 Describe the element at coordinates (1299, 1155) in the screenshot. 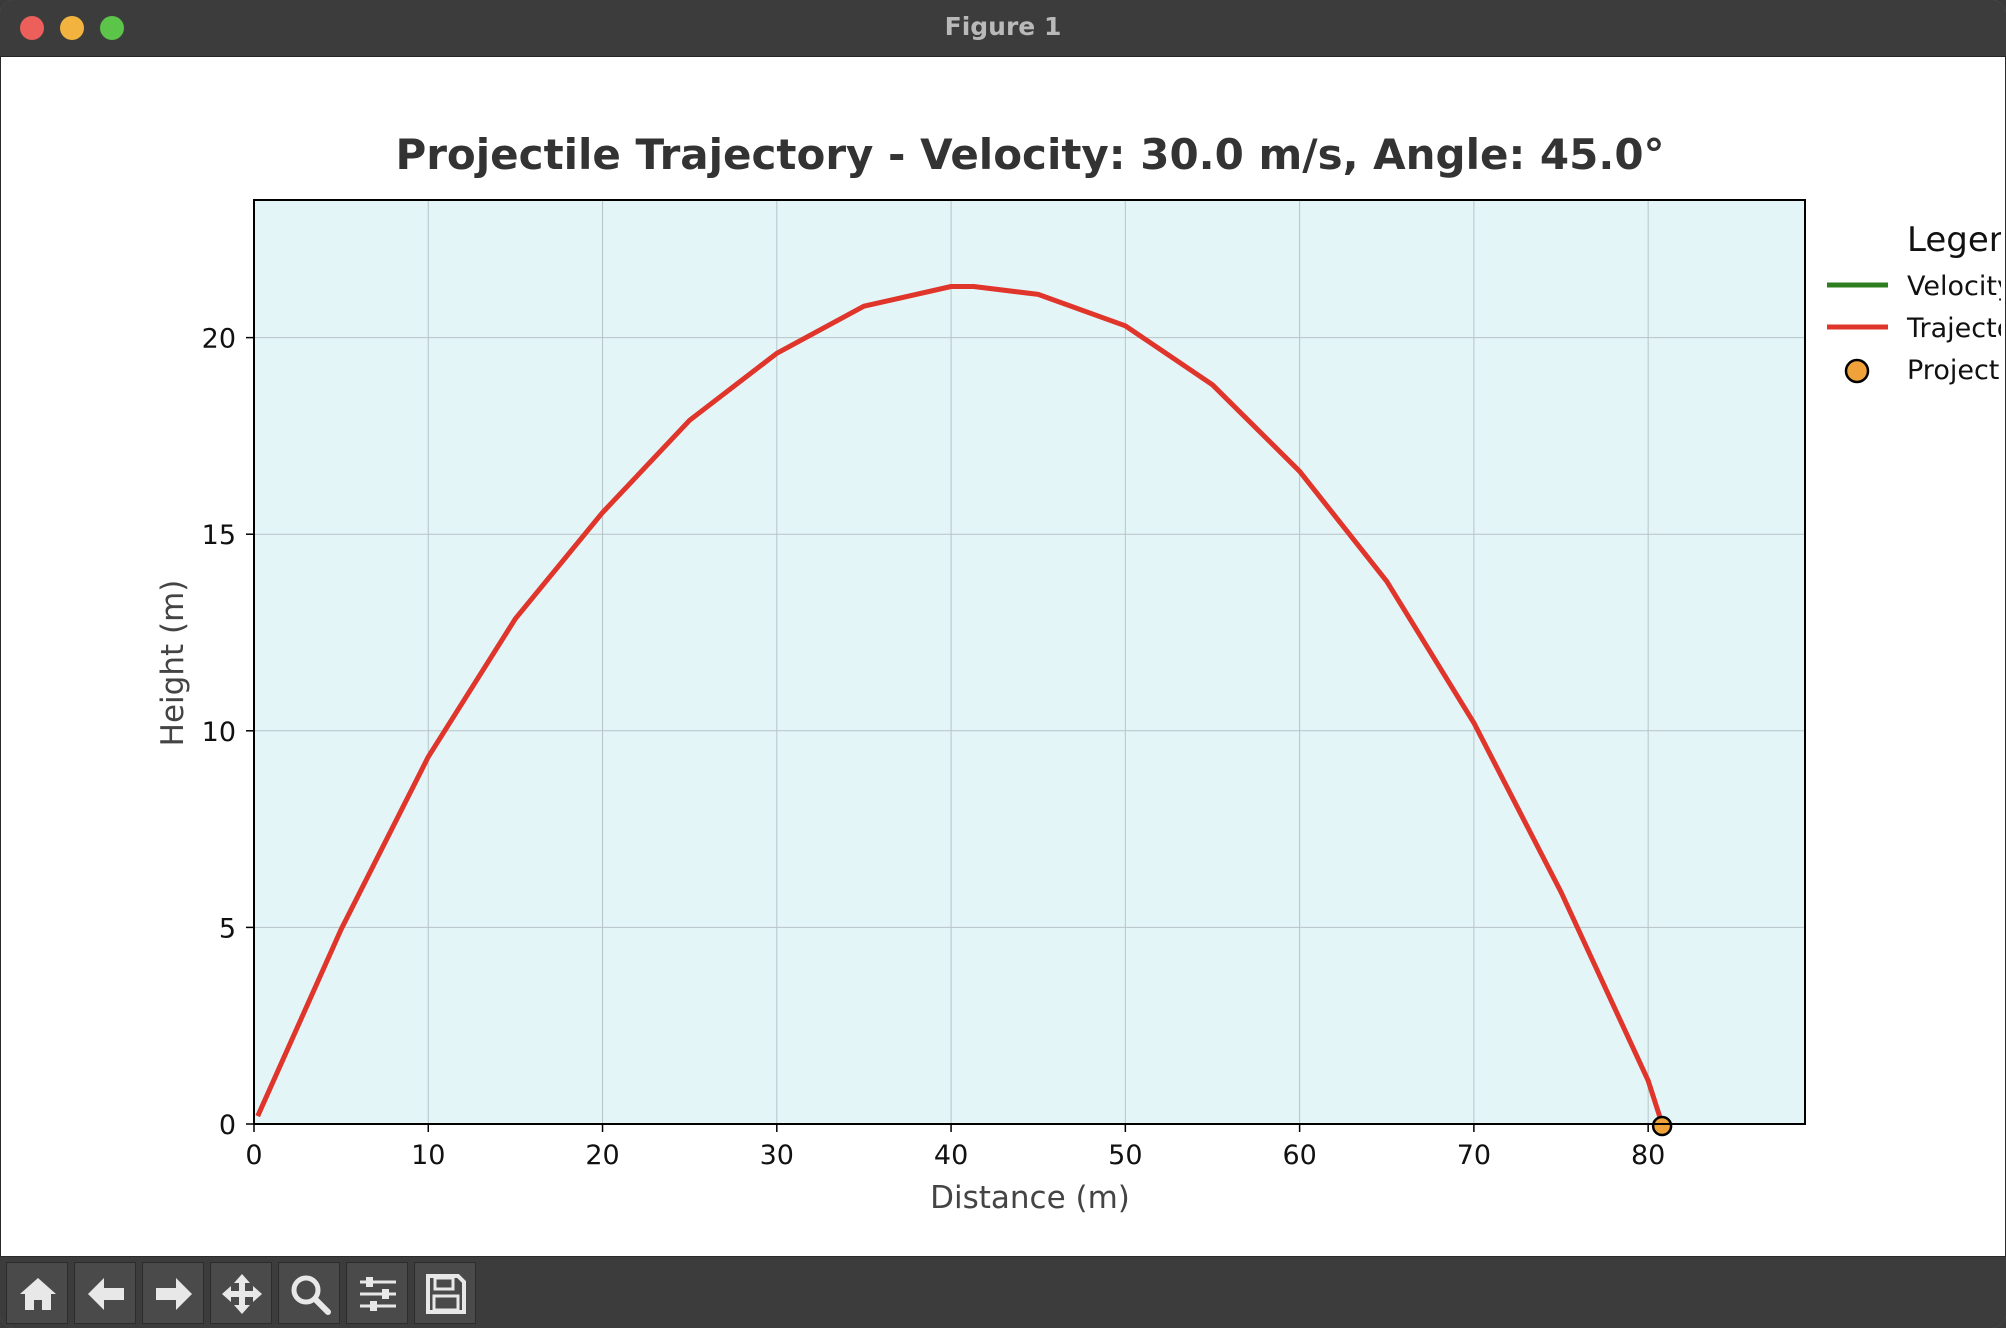

I see `x-tick-label: 60` at that location.